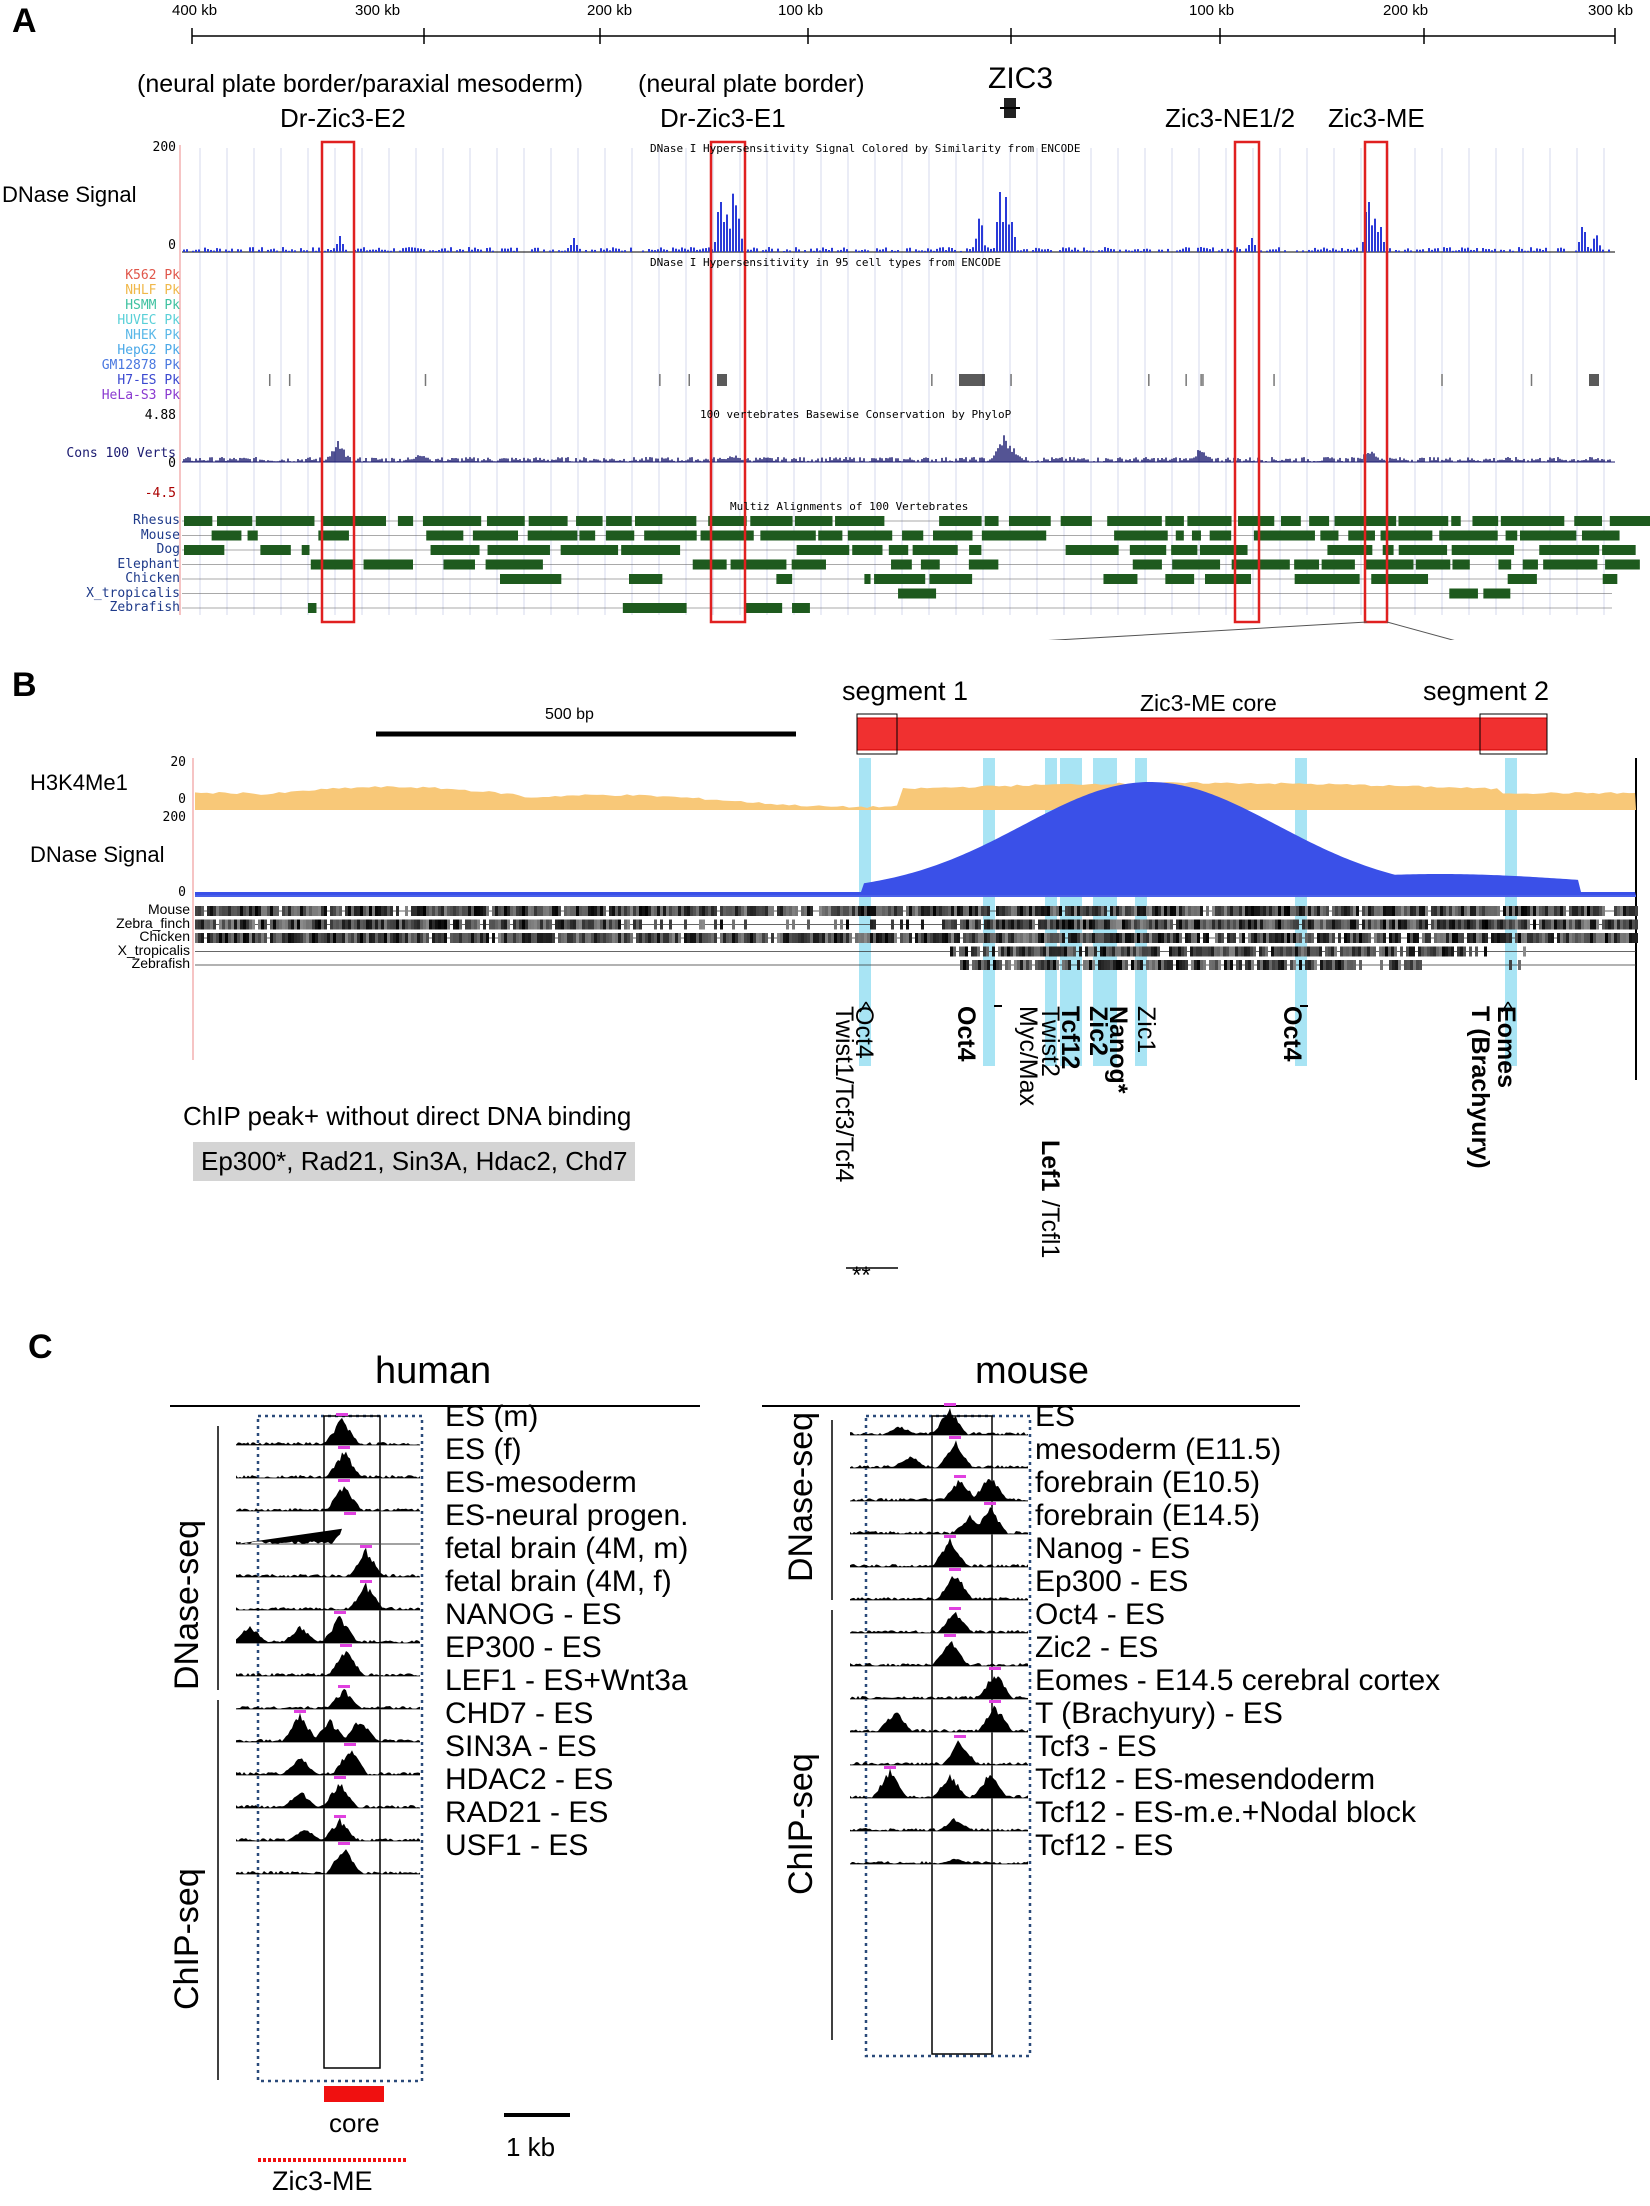 The height and width of the screenshot is (2206, 1650). What do you see at coordinates (995, 1668) in the screenshot?
I see `peak-mark` at bounding box center [995, 1668].